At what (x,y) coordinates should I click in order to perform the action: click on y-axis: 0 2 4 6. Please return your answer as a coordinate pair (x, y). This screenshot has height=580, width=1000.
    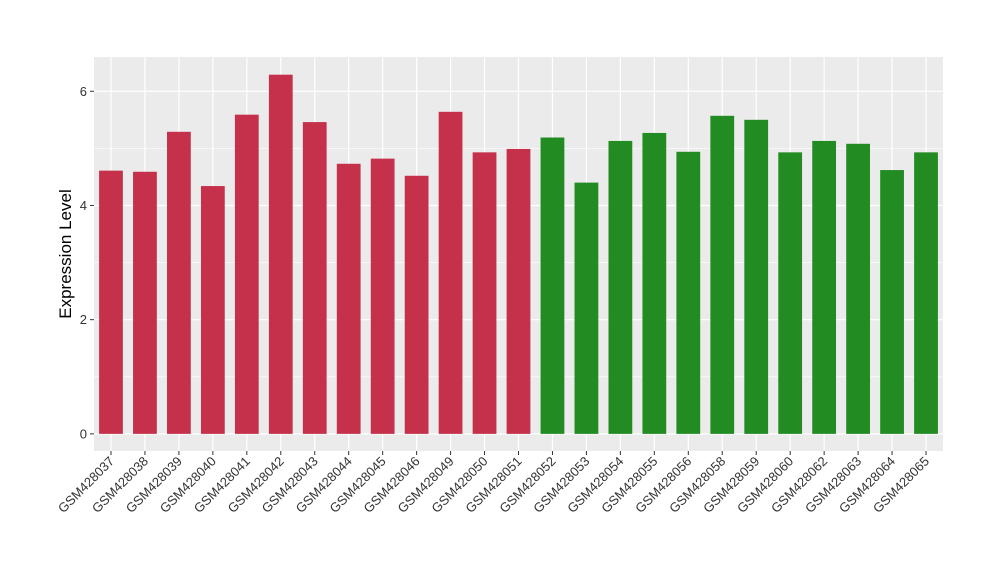
    Looking at the image, I should click on (87, 262).